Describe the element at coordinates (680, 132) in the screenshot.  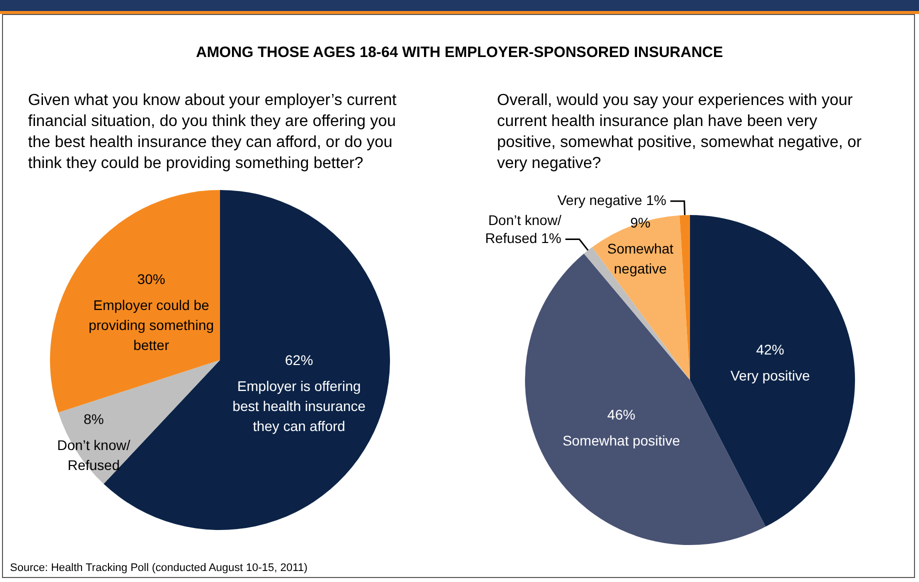
I see `chart-title: Overall, would you say your experiences with your current health insurance plan have been very positive, somewhat positive, somewhat negative, or very negative?` at that location.